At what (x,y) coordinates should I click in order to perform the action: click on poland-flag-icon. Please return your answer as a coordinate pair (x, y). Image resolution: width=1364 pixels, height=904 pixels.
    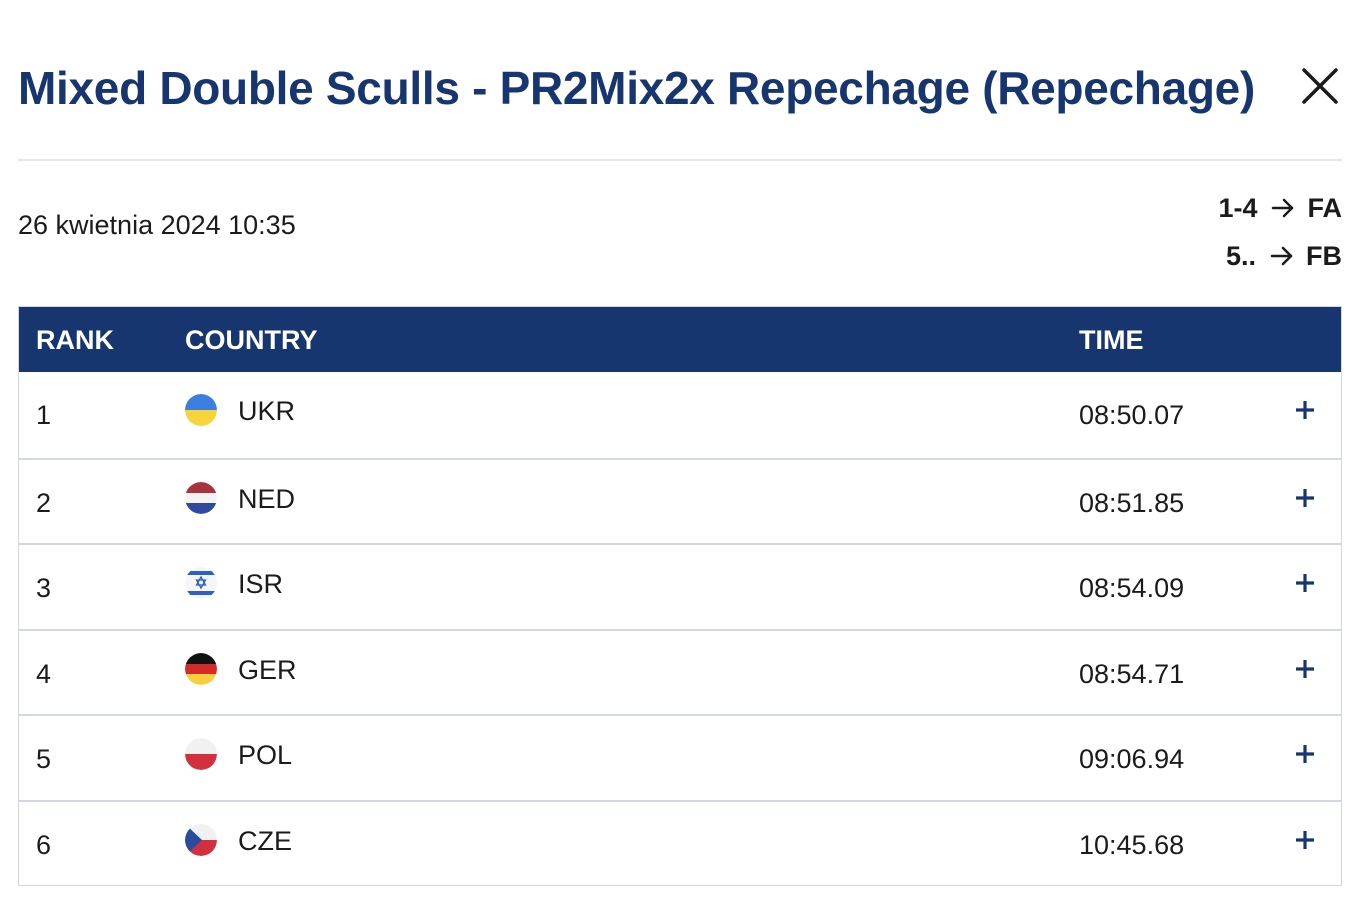
    Looking at the image, I should click on (201, 754).